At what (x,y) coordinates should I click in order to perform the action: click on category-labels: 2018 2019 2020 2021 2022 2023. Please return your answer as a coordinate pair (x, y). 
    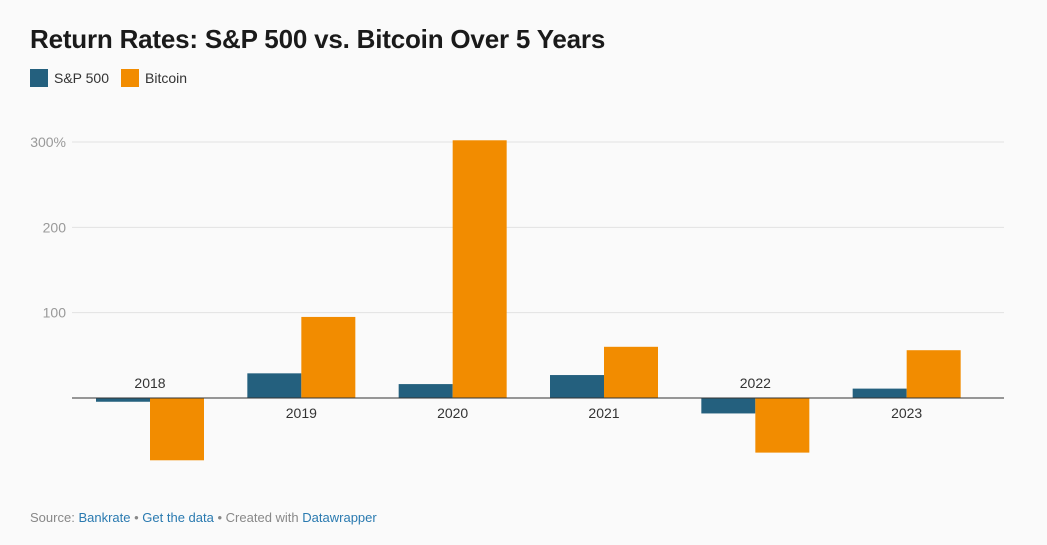
    Looking at the image, I should click on (528, 398).